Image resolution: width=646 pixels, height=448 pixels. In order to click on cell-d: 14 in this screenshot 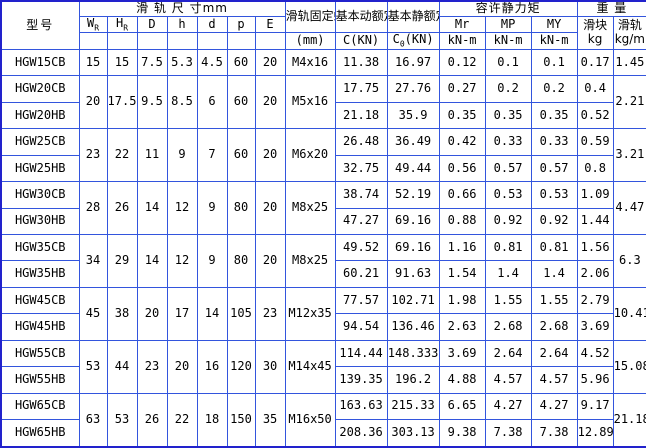, I will do `click(212, 313)`.